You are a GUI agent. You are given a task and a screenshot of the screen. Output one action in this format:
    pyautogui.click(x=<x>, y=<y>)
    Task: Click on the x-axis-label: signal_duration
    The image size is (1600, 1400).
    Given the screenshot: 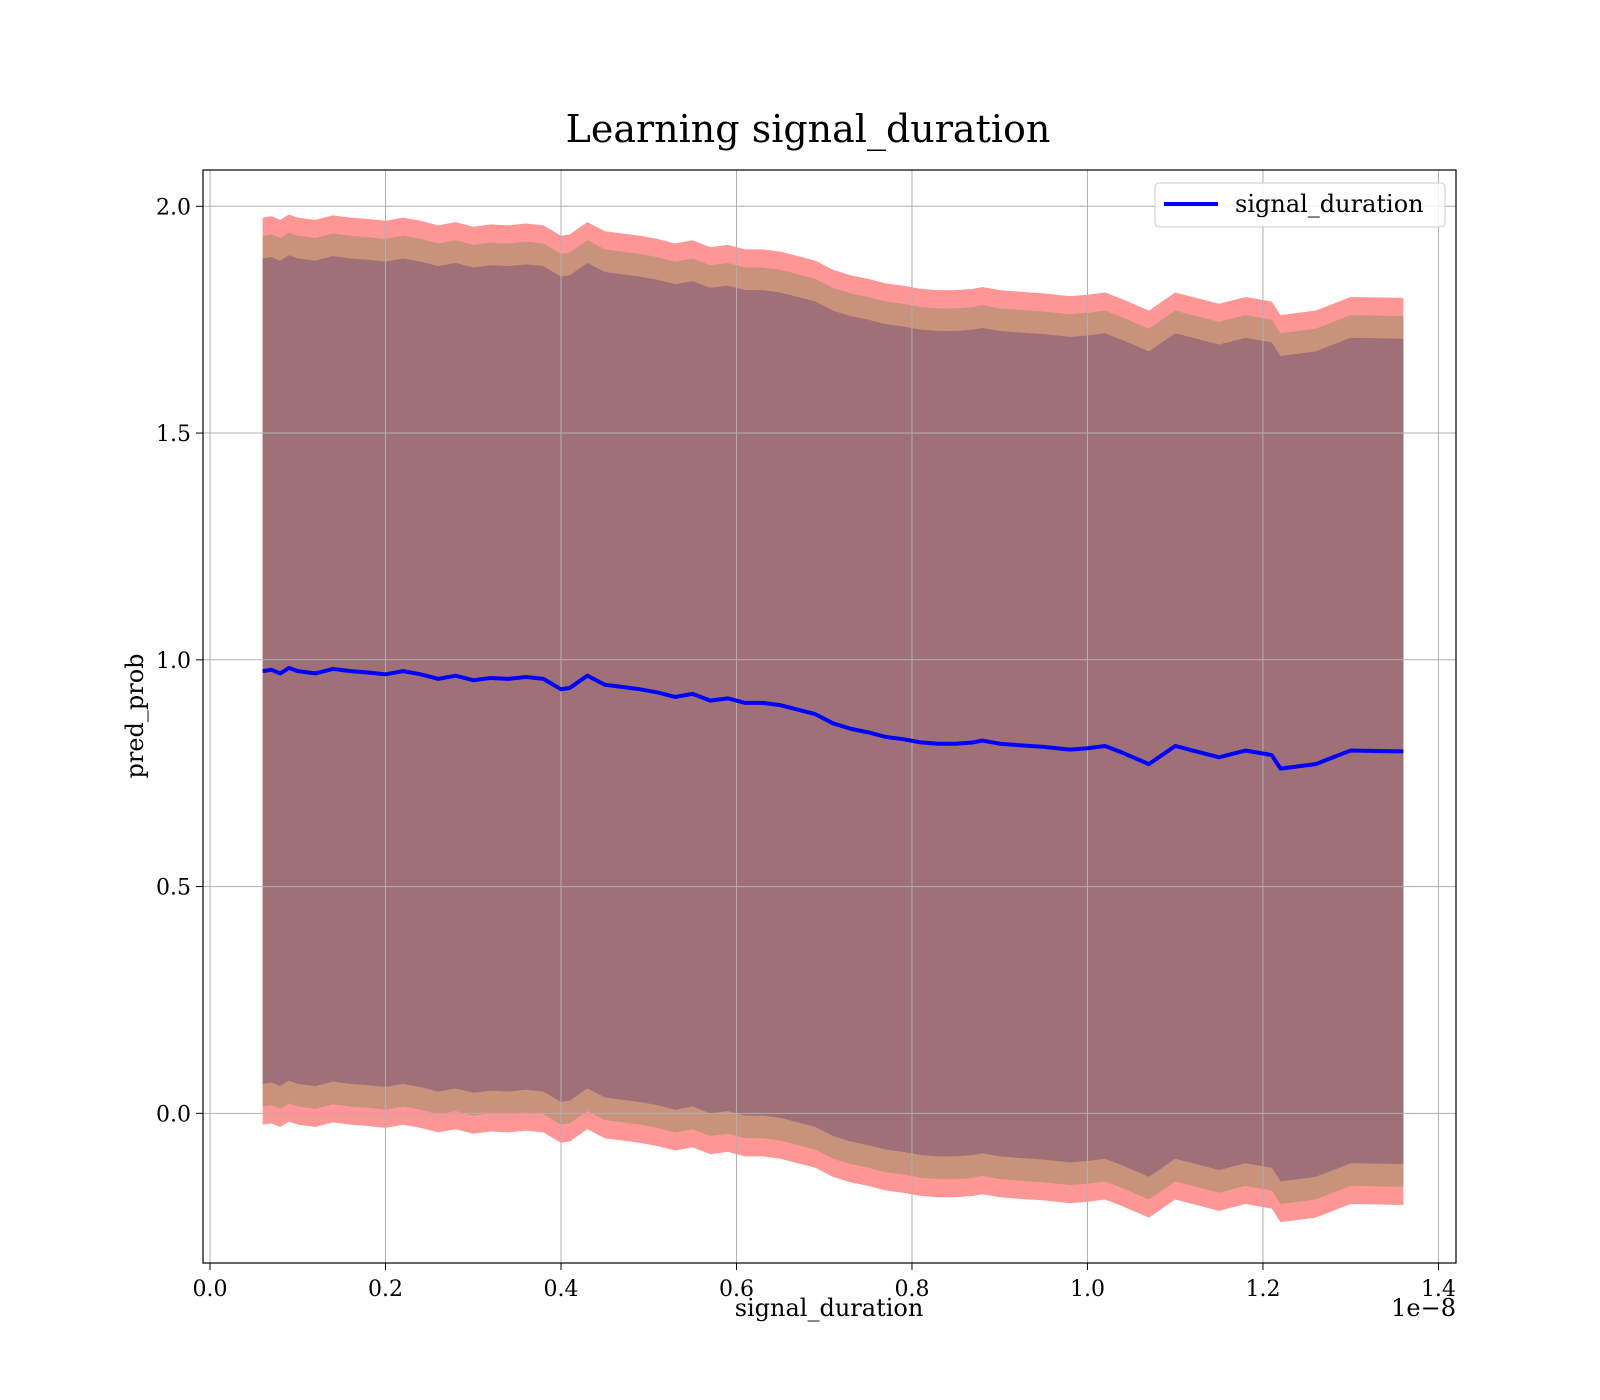 What is the action you would take?
    pyautogui.click(x=829, y=1308)
    